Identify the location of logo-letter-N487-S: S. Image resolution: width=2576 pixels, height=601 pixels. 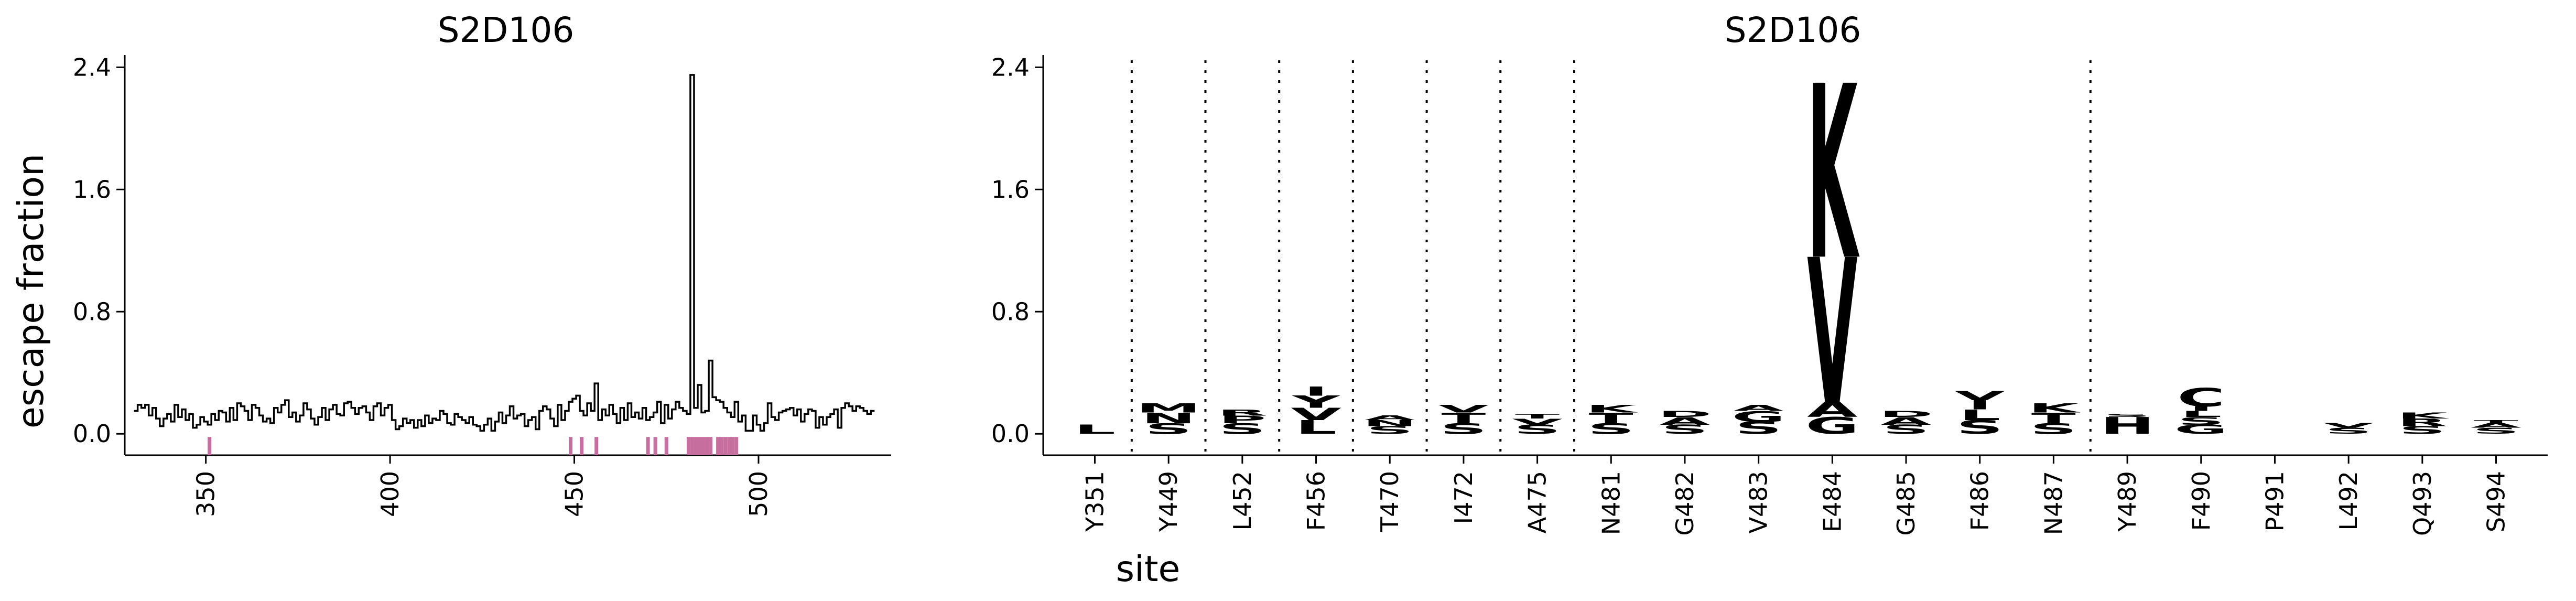
(2053, 429).